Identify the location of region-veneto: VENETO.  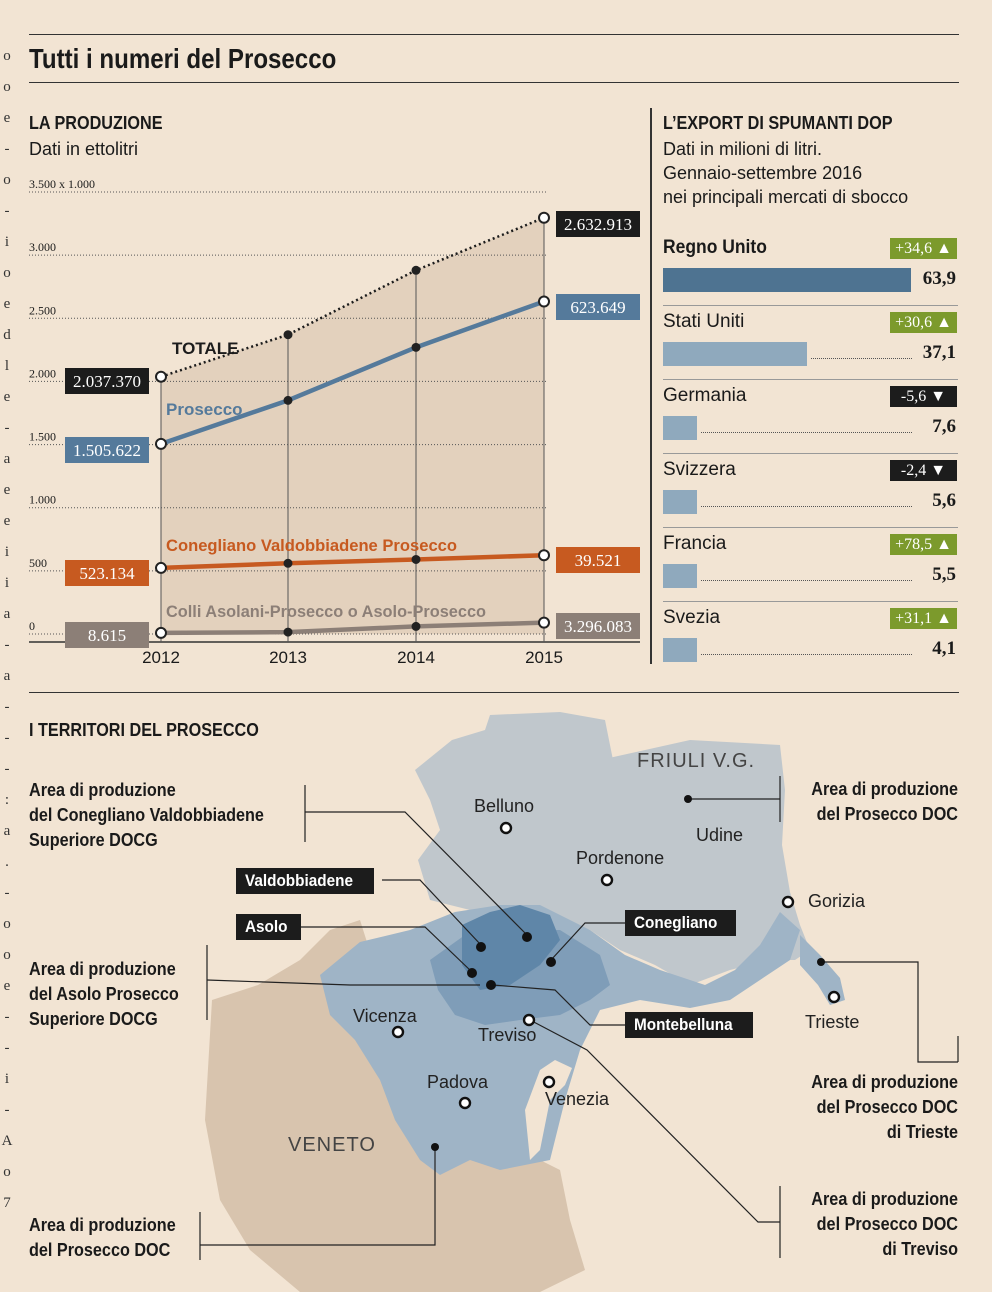
(332, 1145).